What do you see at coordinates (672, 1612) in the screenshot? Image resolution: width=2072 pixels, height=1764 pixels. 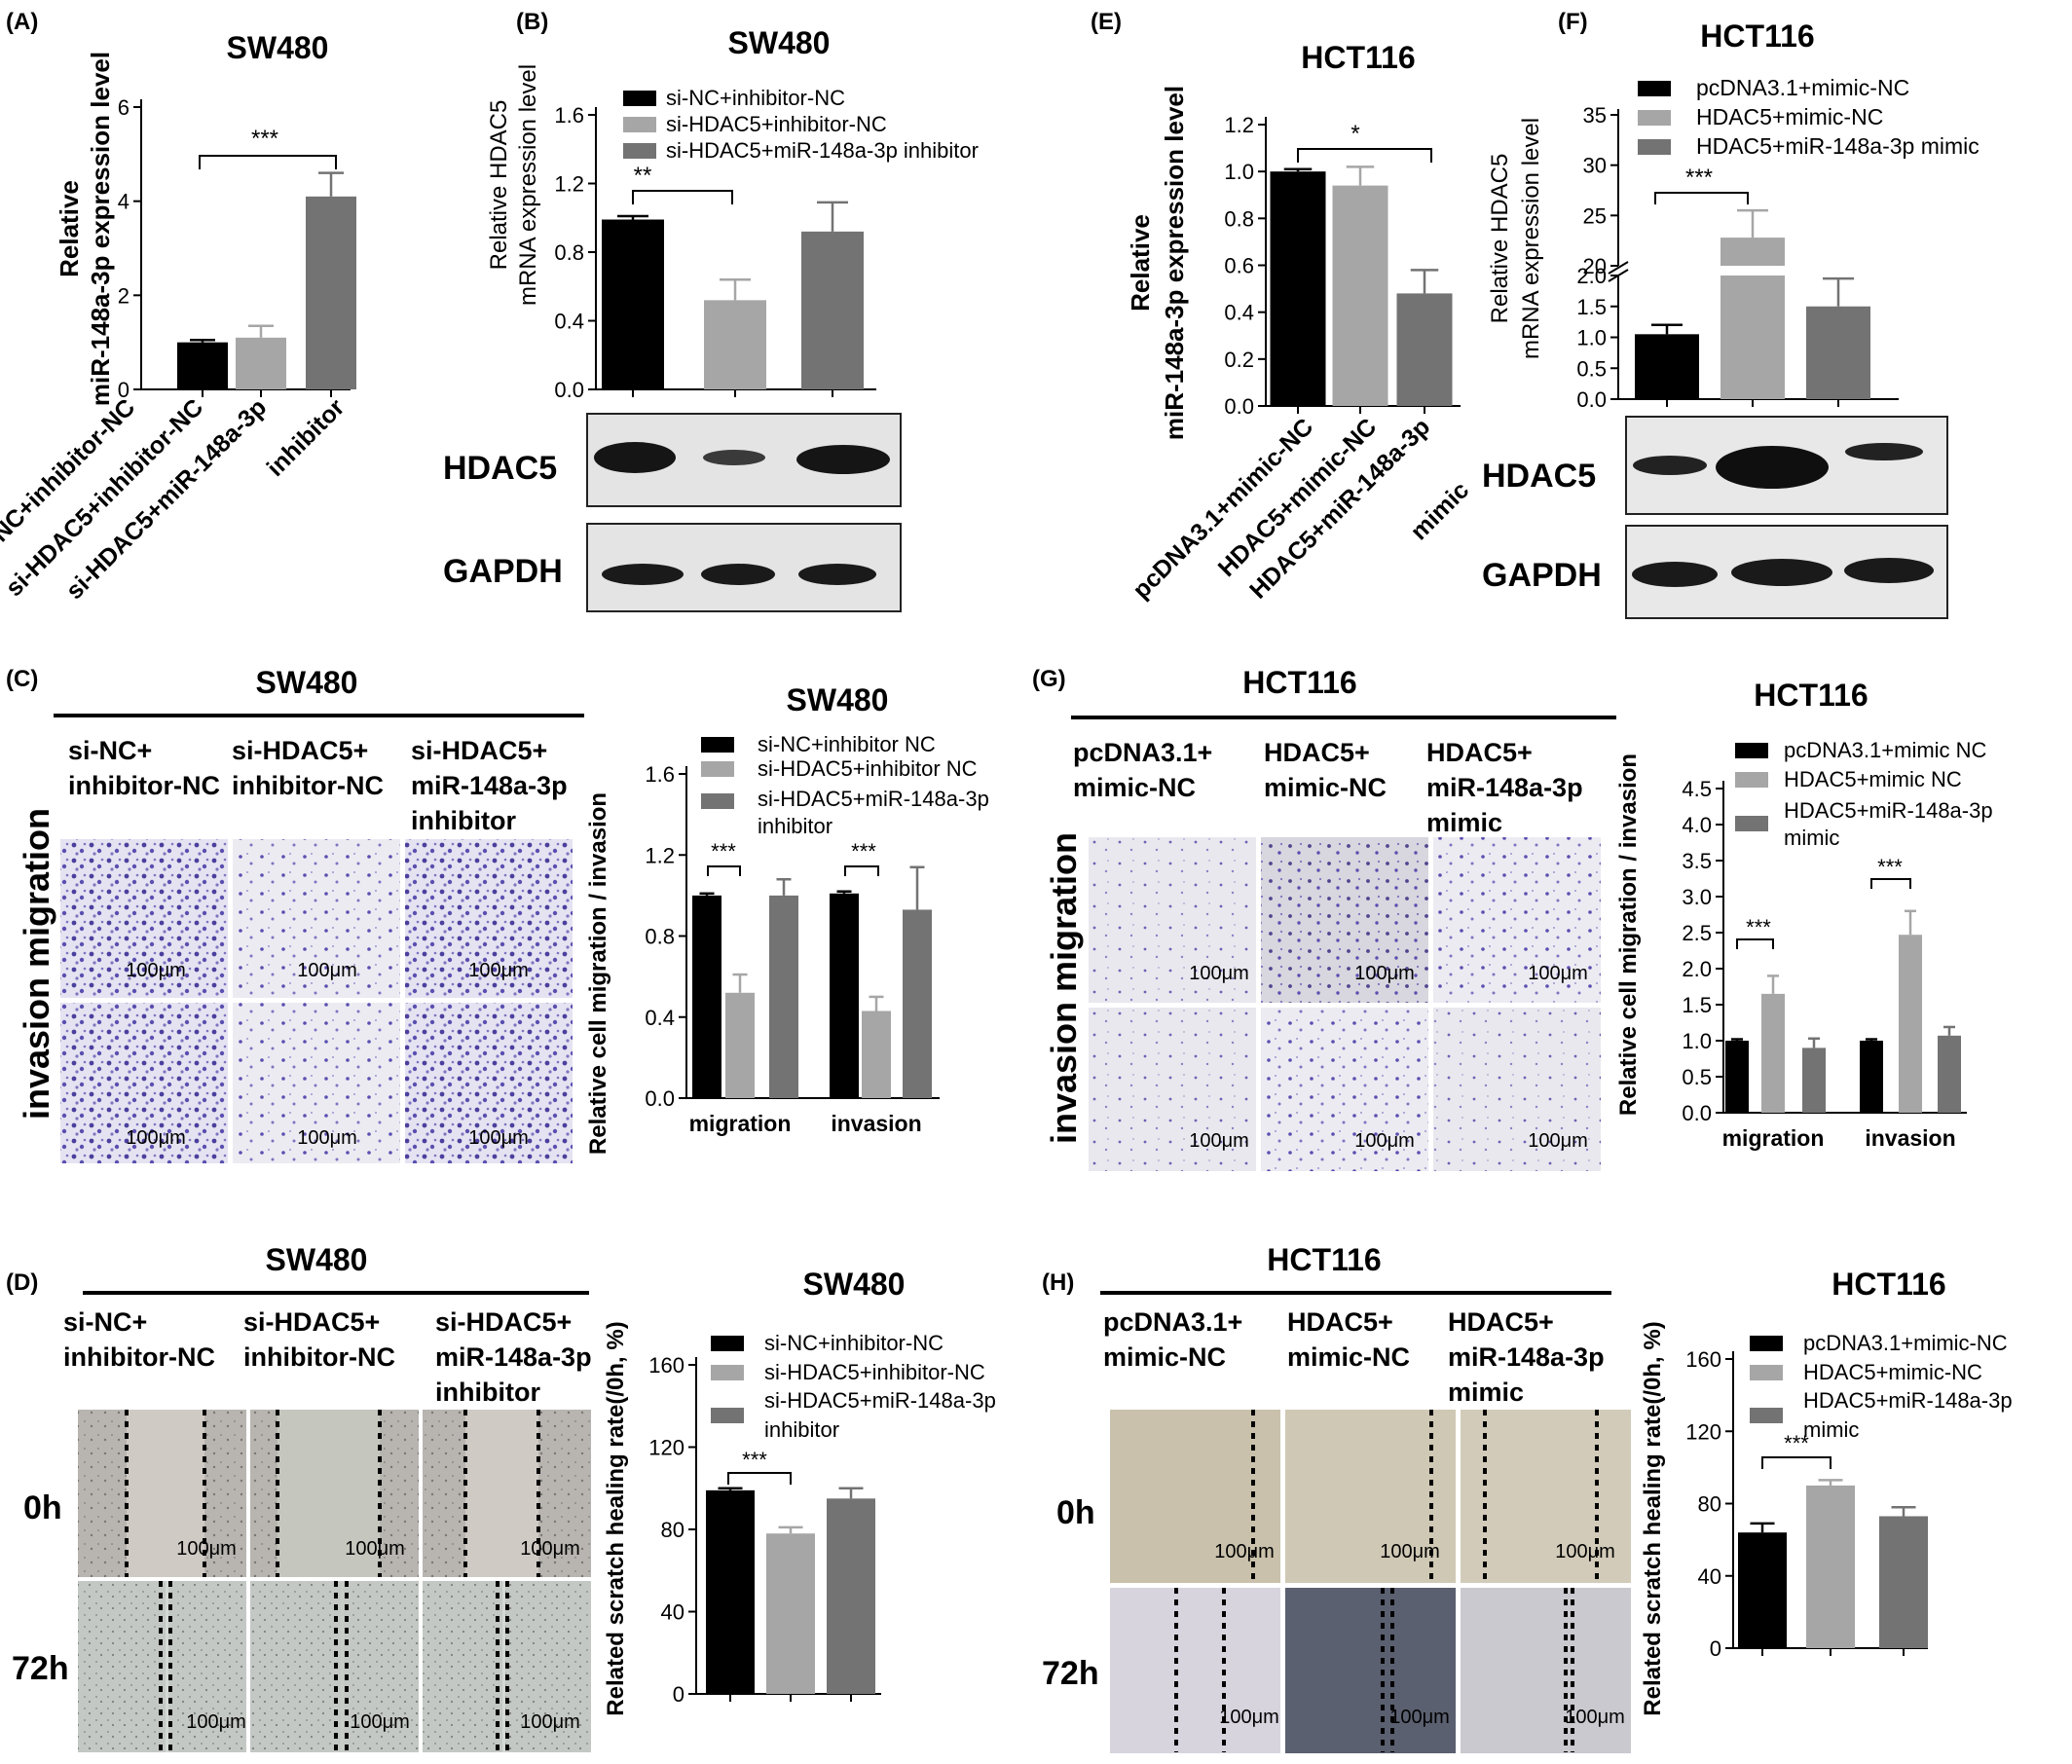 I see `panel-d-y-tick-label-1: 40` at bounding box center [672, 1612].